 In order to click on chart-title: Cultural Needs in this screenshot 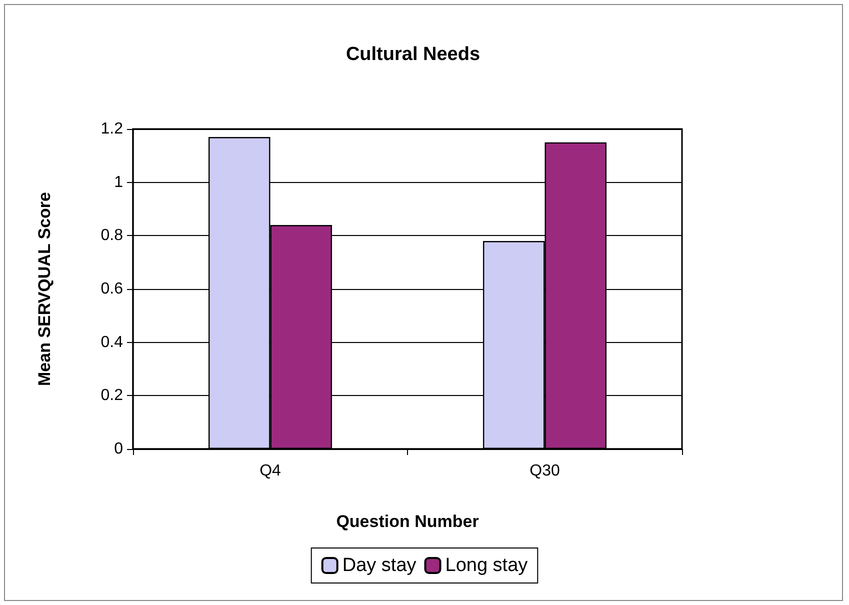, I will do `click(413, 54)`.